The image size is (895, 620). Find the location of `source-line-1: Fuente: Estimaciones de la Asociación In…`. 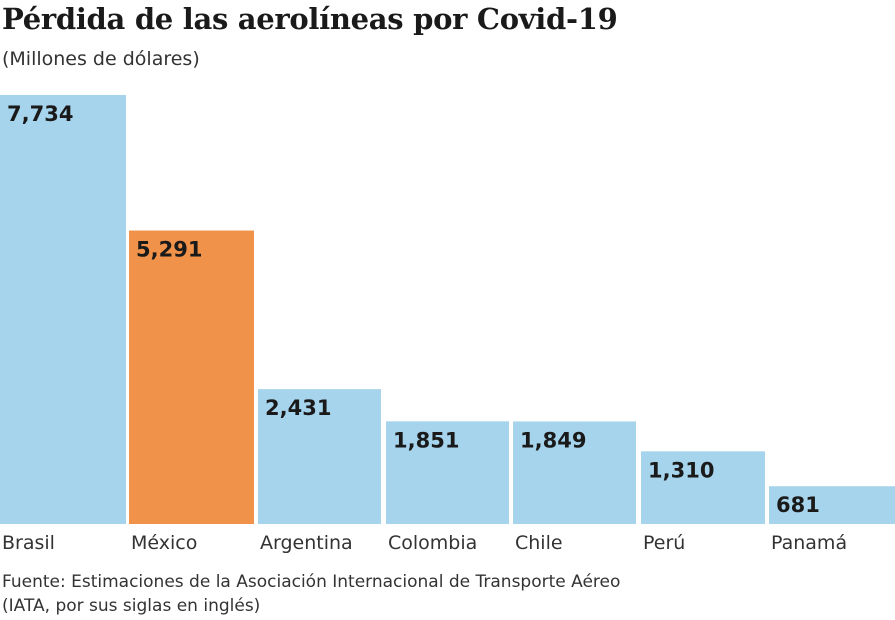

source-line-1: Fuente: Estimaciones de la Asociación In… is located at coordinates (311, 582).